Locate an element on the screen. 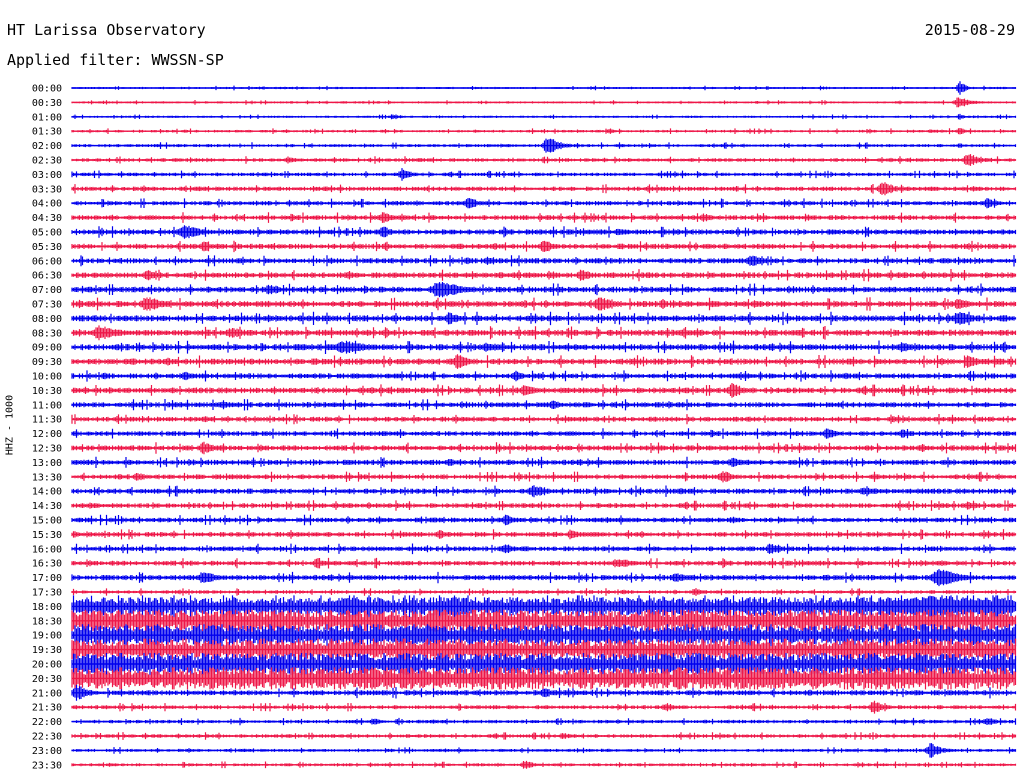  row-time-label: 00:00 is located at coordinates (47, 89).